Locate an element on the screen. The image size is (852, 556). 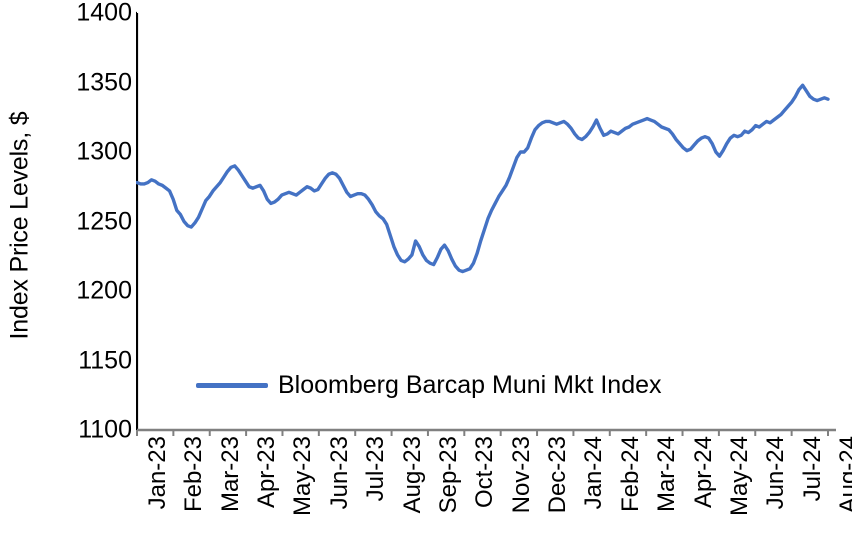
chart-legend: Bloomberg Barcap Muni Mkt Index is located at coordinates (429, 385).